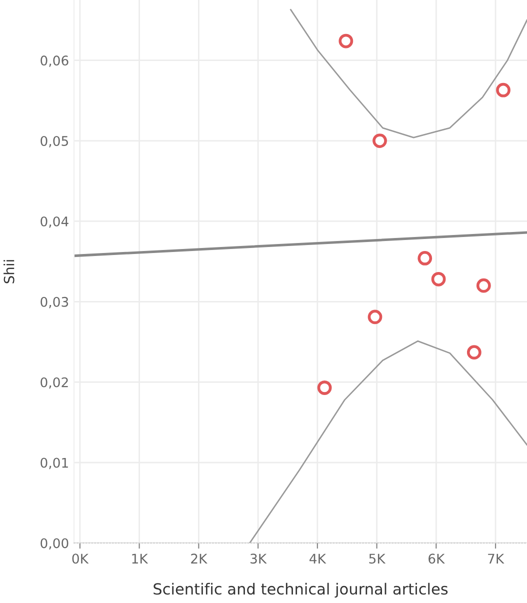  I want to click on x-tick-label: 0K, so click(80, 559).